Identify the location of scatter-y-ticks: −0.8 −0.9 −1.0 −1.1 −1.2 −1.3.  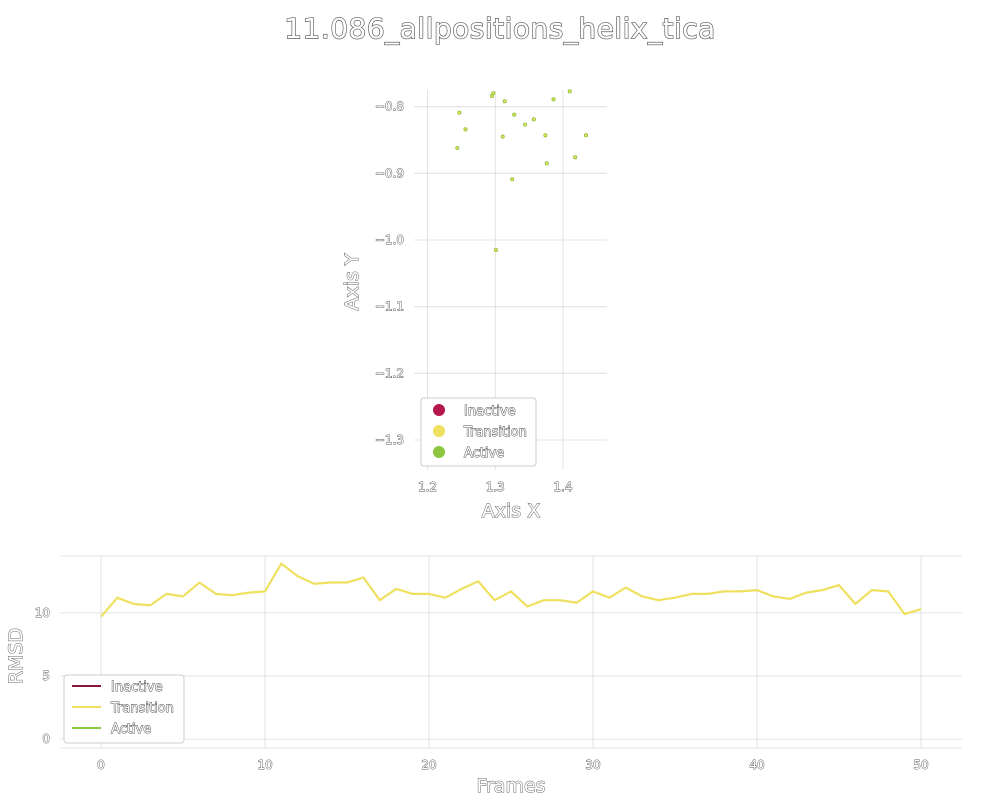
(389, 273).